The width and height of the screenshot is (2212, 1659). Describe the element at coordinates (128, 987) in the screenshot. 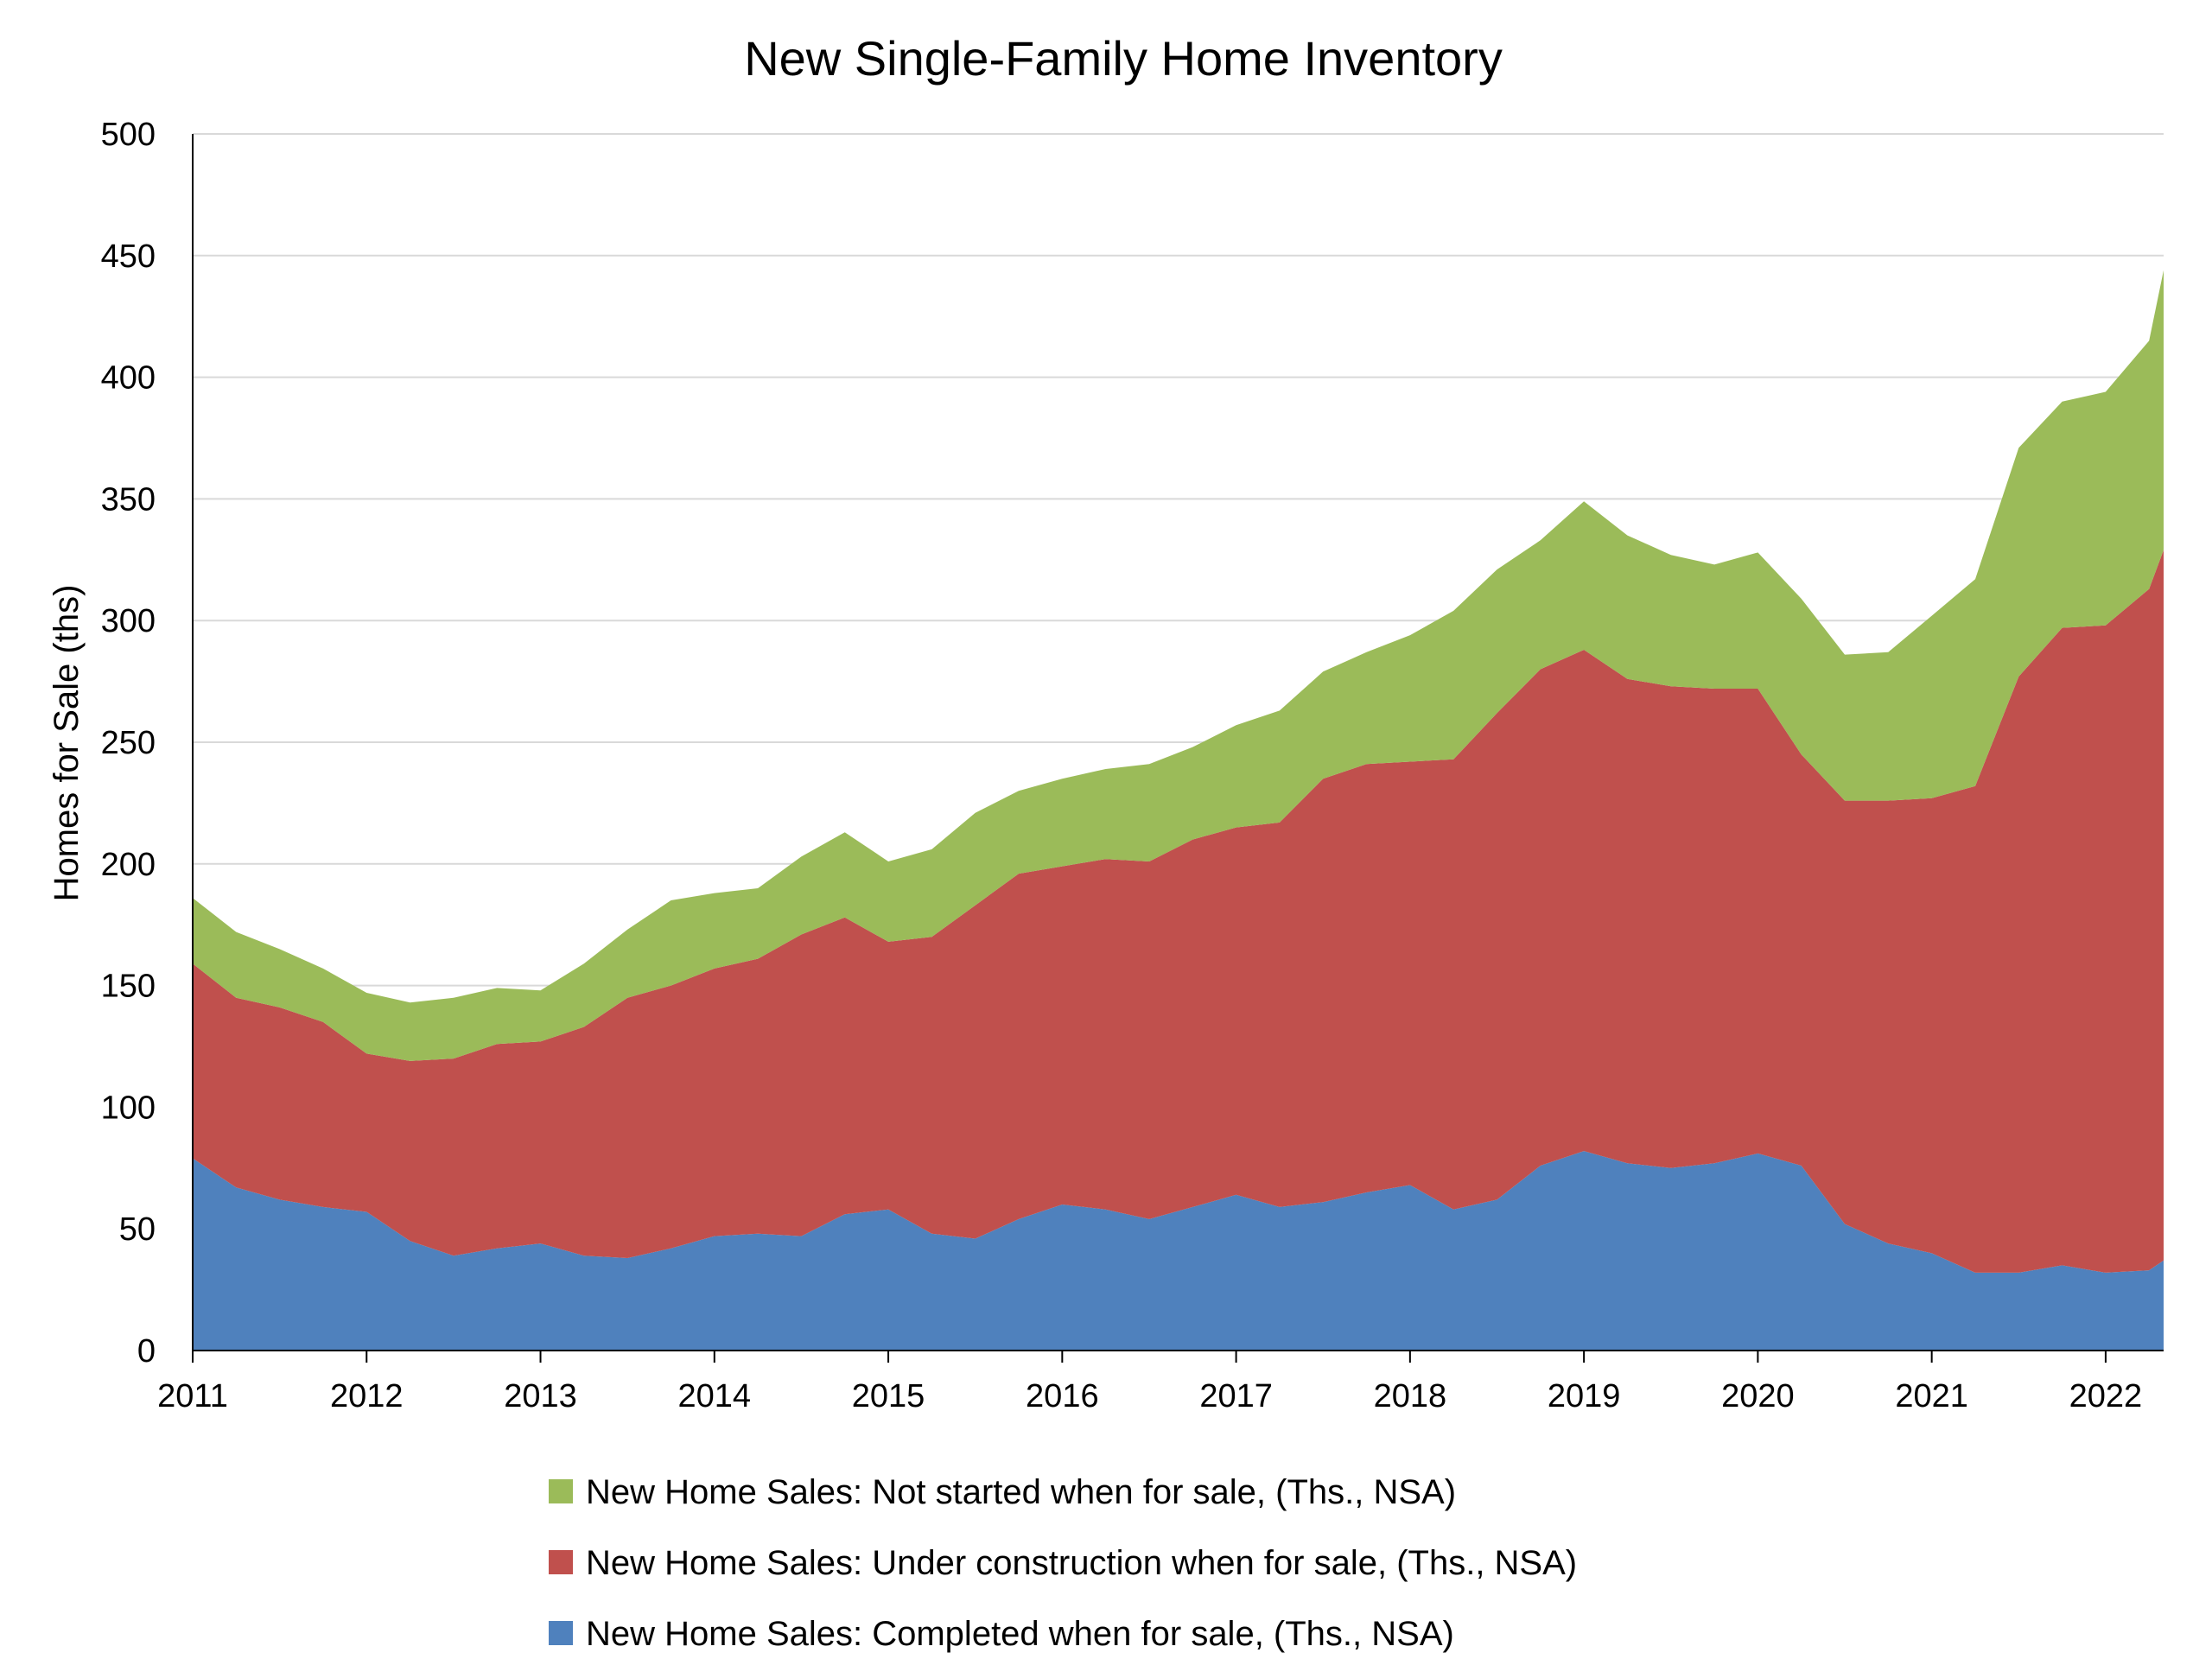

I see `y-tick-label: 150` at that location.